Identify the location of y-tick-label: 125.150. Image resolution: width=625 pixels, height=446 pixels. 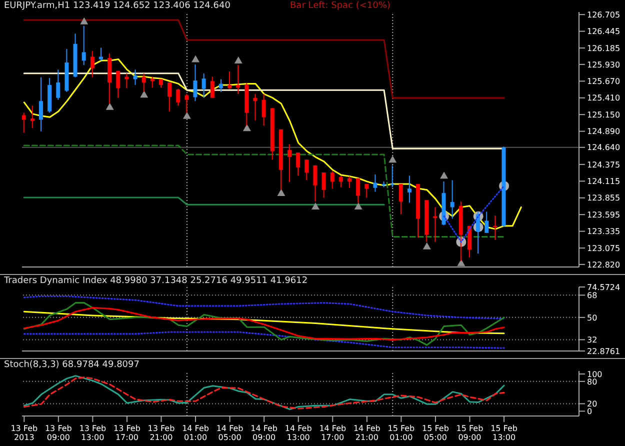
(603, 115).